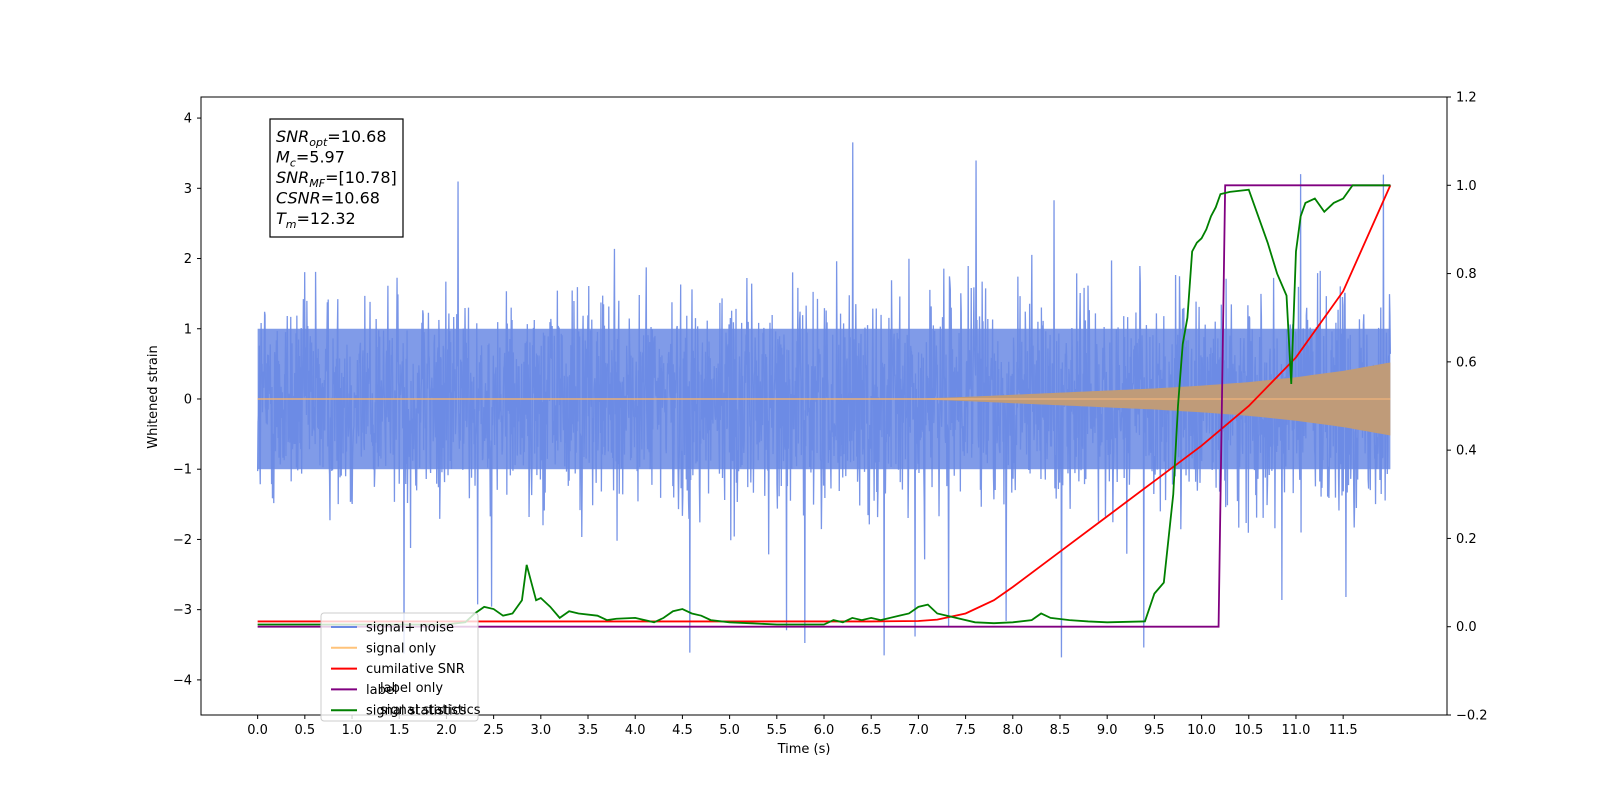  I want to click on x-tick-label: 7.0, so click(918, 730).